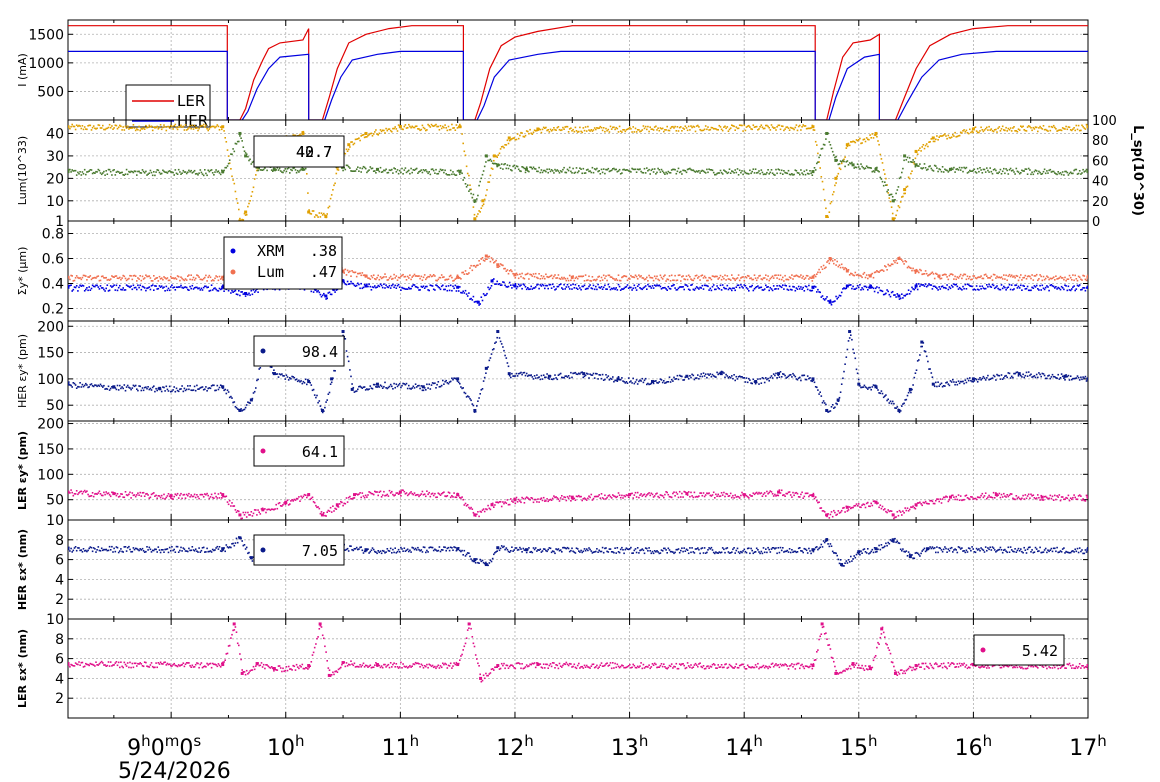 Image resolution: width=1160 pixels, height=782 pixels. Describe the element at coordinates (69, 287) in the screenshot. I see `data-point` at that location.